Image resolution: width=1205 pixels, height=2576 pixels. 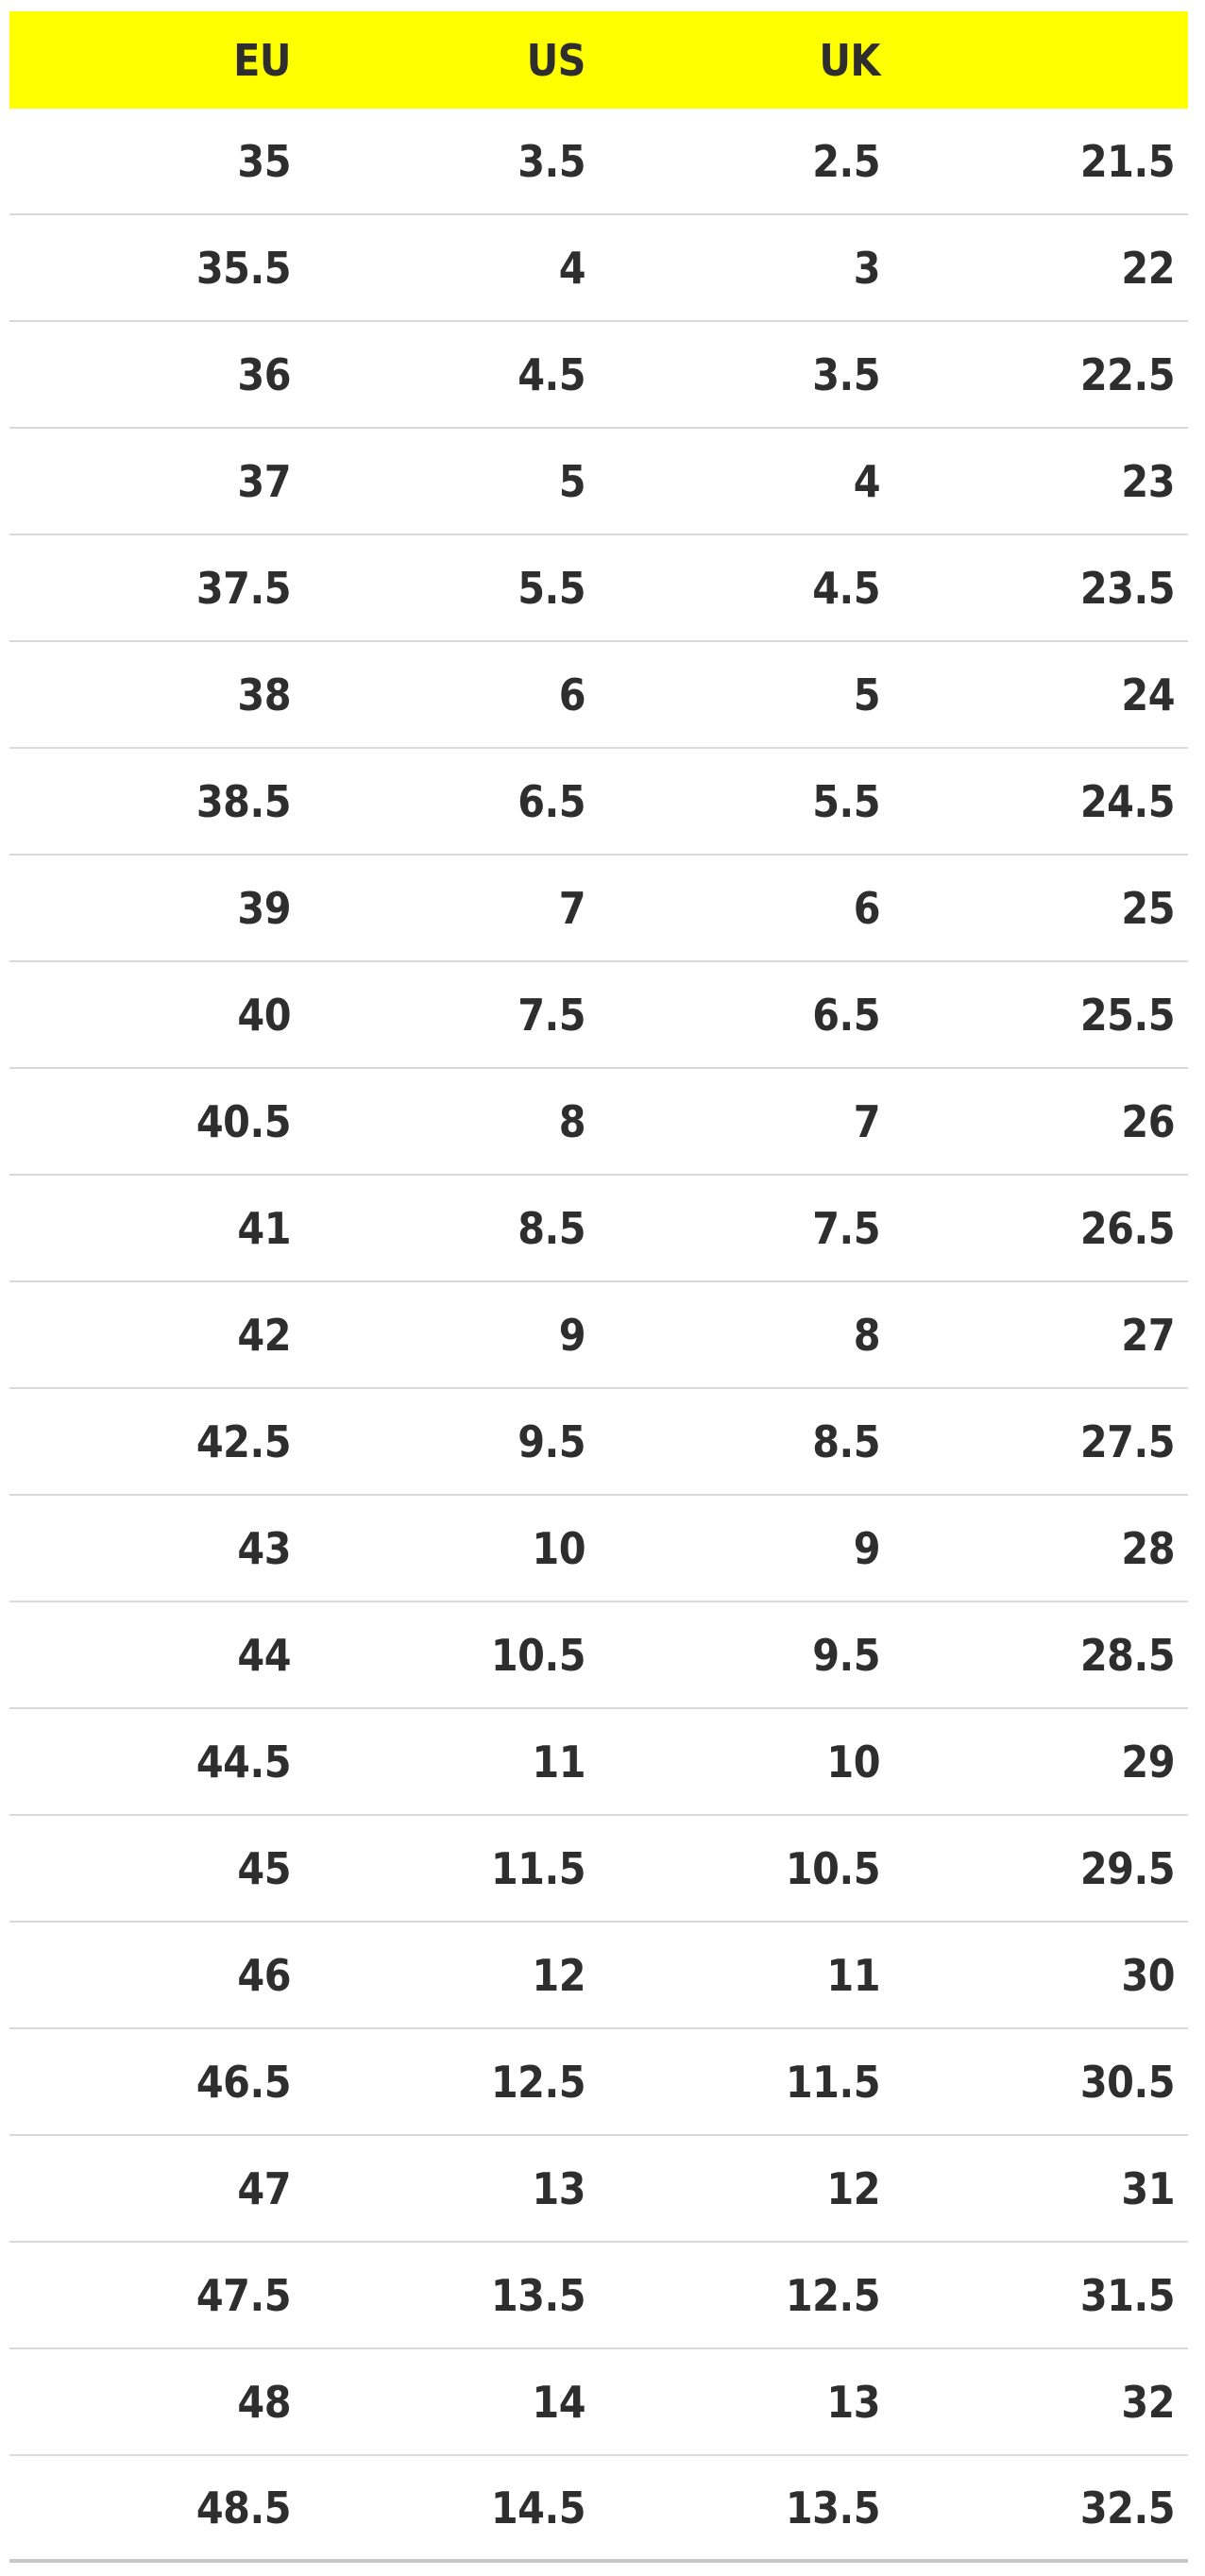 What do you see at coordinates (1127, 1441) in the screenshot?
I see `table-cell-col4: 27.5` at bounding box center [1127, 1441].